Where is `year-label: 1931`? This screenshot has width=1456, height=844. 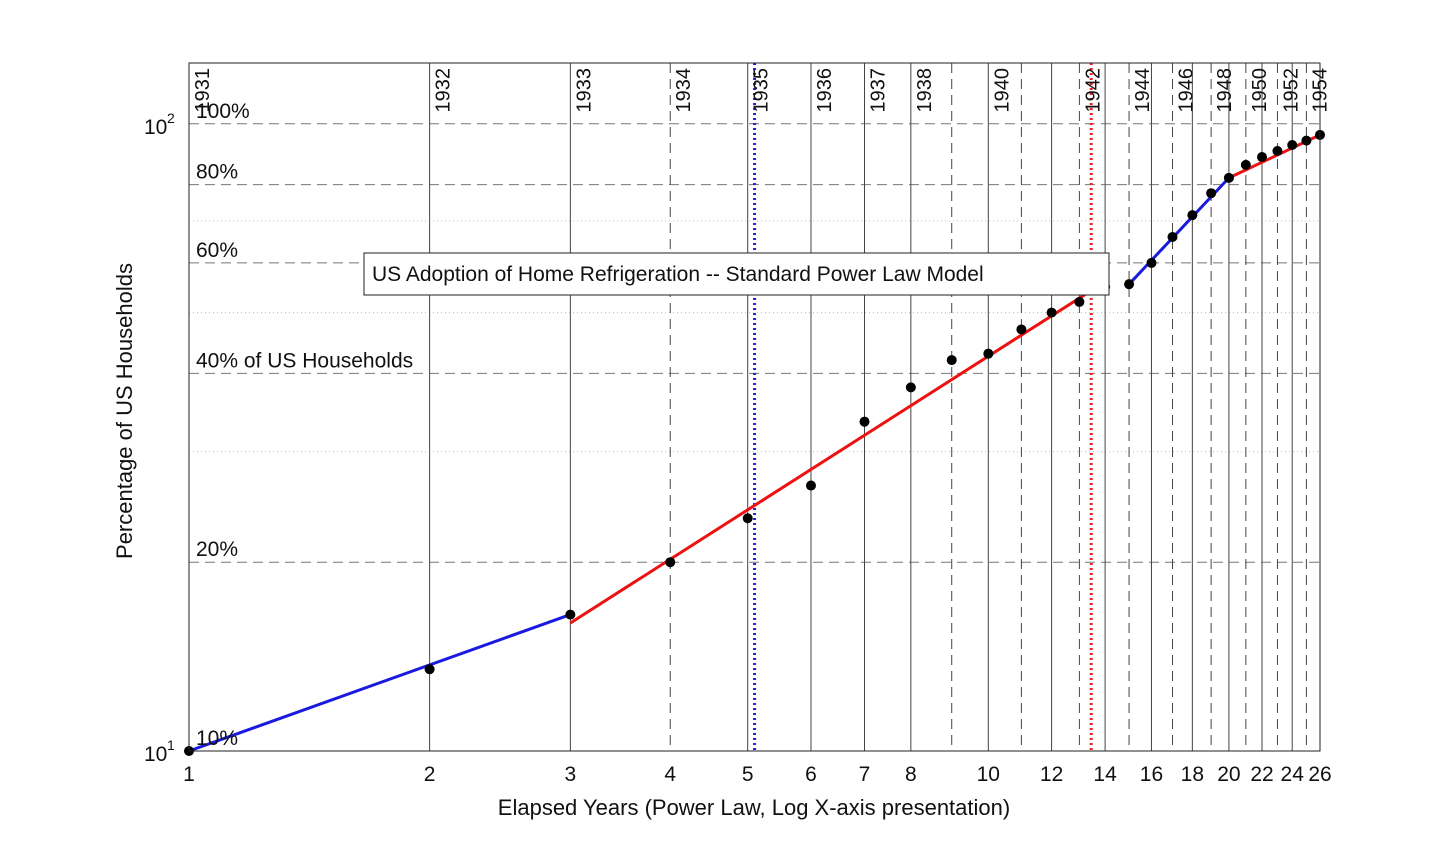
year-label: 1931 is located at coordinates (203, 90).